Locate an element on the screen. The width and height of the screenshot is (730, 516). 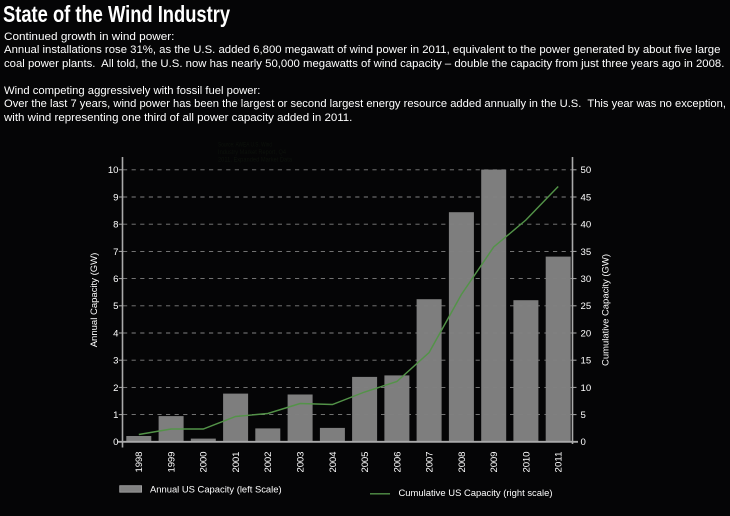
svg-text: 2009 is located at coordinates (494, 462).